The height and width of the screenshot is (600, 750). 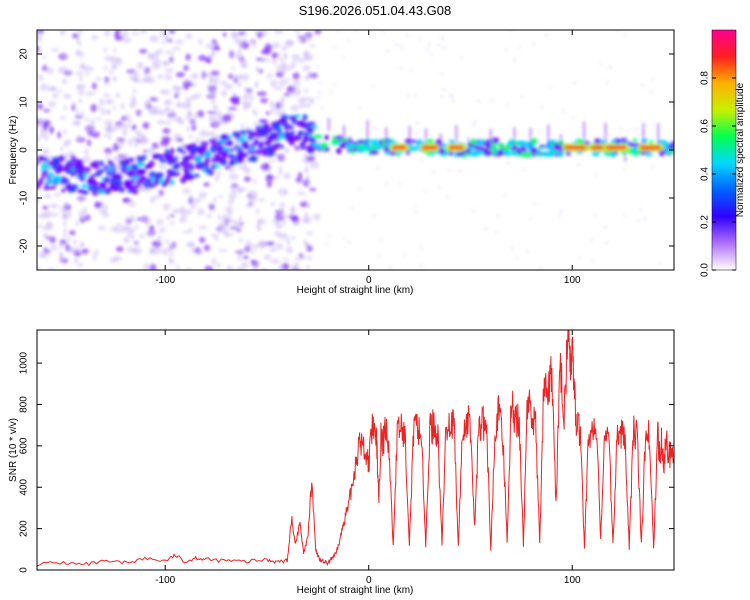 What do you see at coordinates (369, 280) in the screenshot?
I see `top-xtick-label: 0` at bounding box center [369, 280].